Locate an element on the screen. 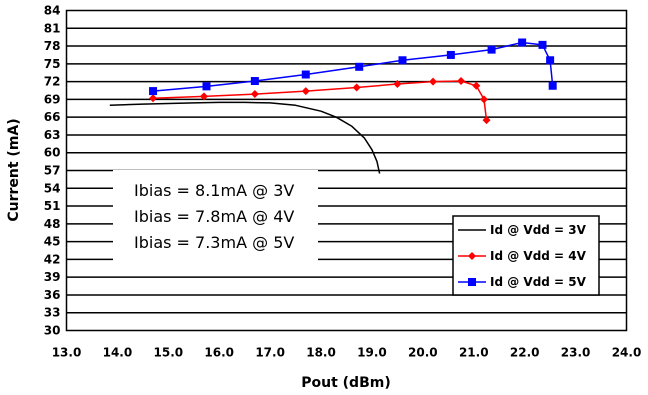  x-tick-label: 22.0 is located at coordinates (525, 353).